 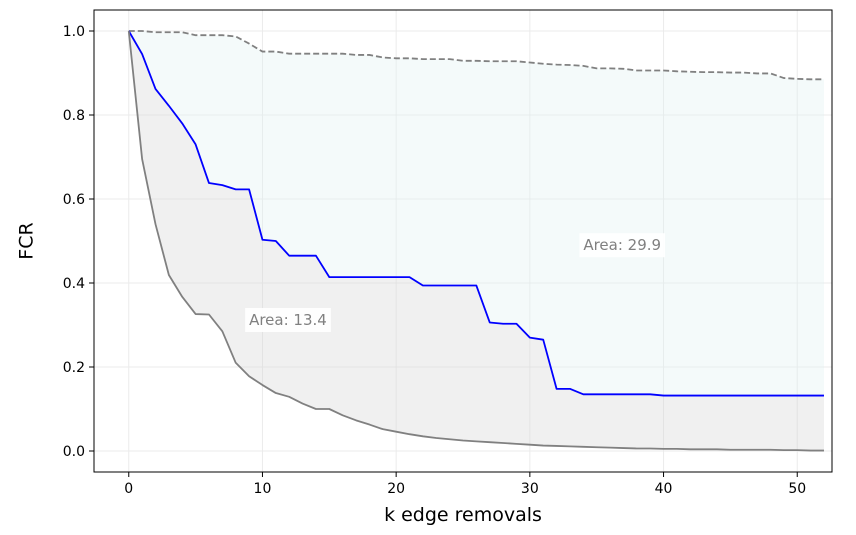 I want to click on annotation-text: Area: 13.4, so click(x=288, y=320).